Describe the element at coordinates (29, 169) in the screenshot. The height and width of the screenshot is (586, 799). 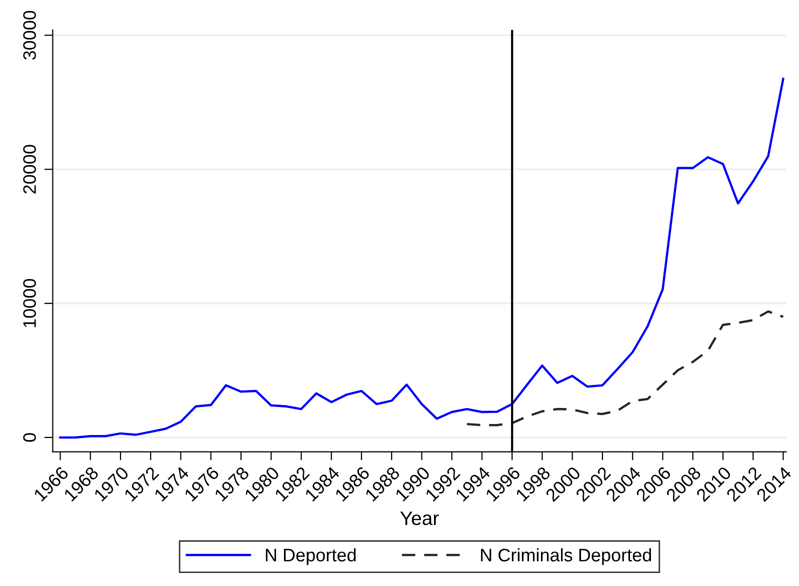
I see `y-tick-label: 20000` at that location.